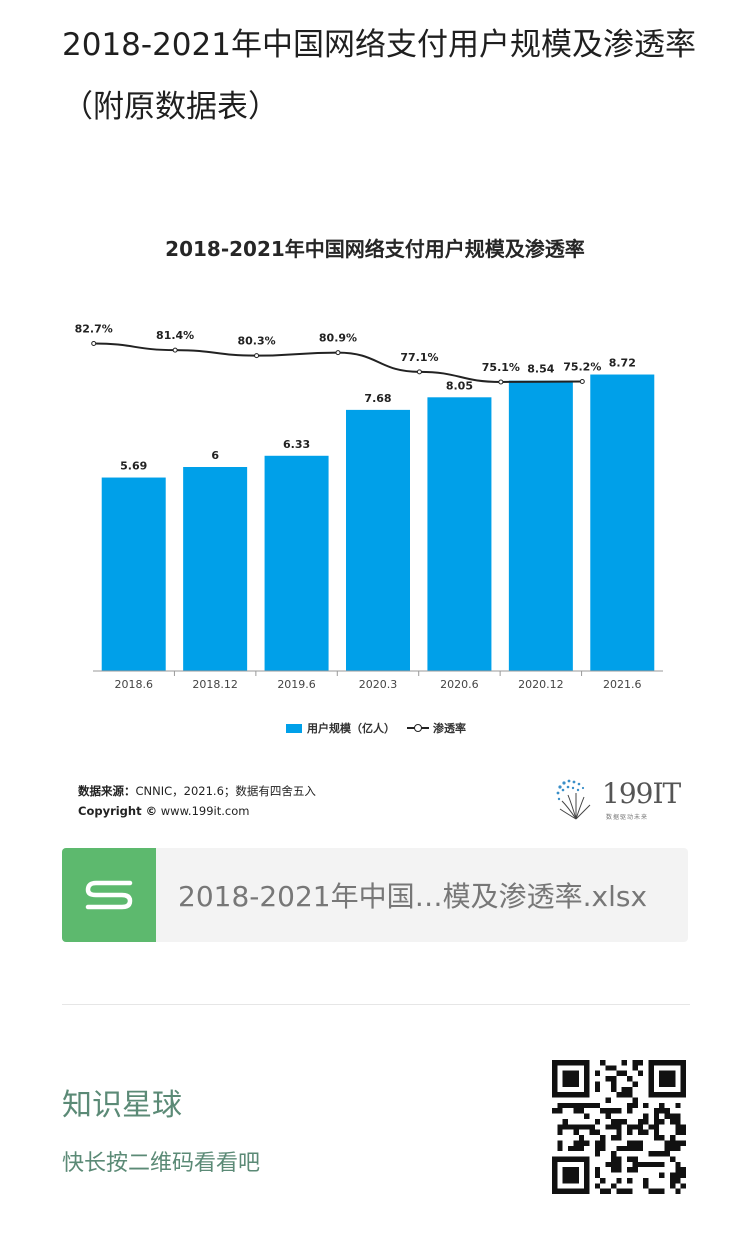  I want to click on source-text: CNNIC，2021.6；数据有四舍五入, so click(225, 791).